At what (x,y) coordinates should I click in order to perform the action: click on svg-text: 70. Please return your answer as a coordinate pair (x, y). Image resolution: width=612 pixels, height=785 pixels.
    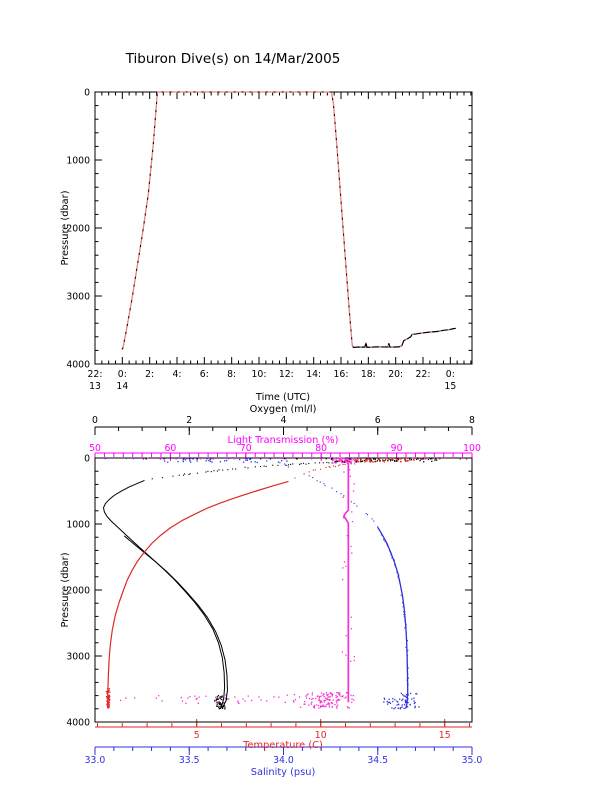
    Looking at the image, I should click on (246, 448).